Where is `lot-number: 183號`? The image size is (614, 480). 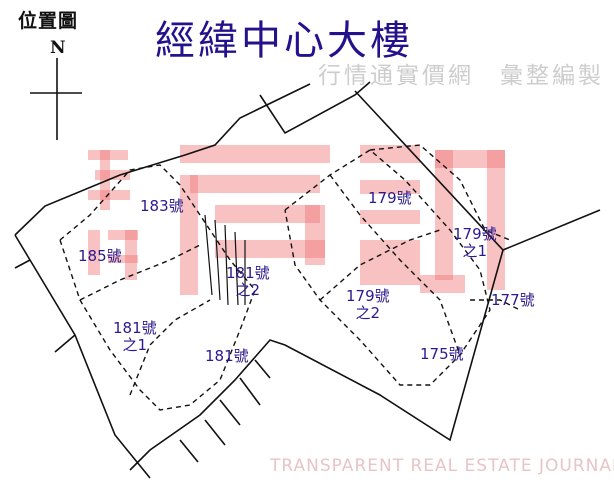 lot-number: 183號 is located at coordinates (162, 206).